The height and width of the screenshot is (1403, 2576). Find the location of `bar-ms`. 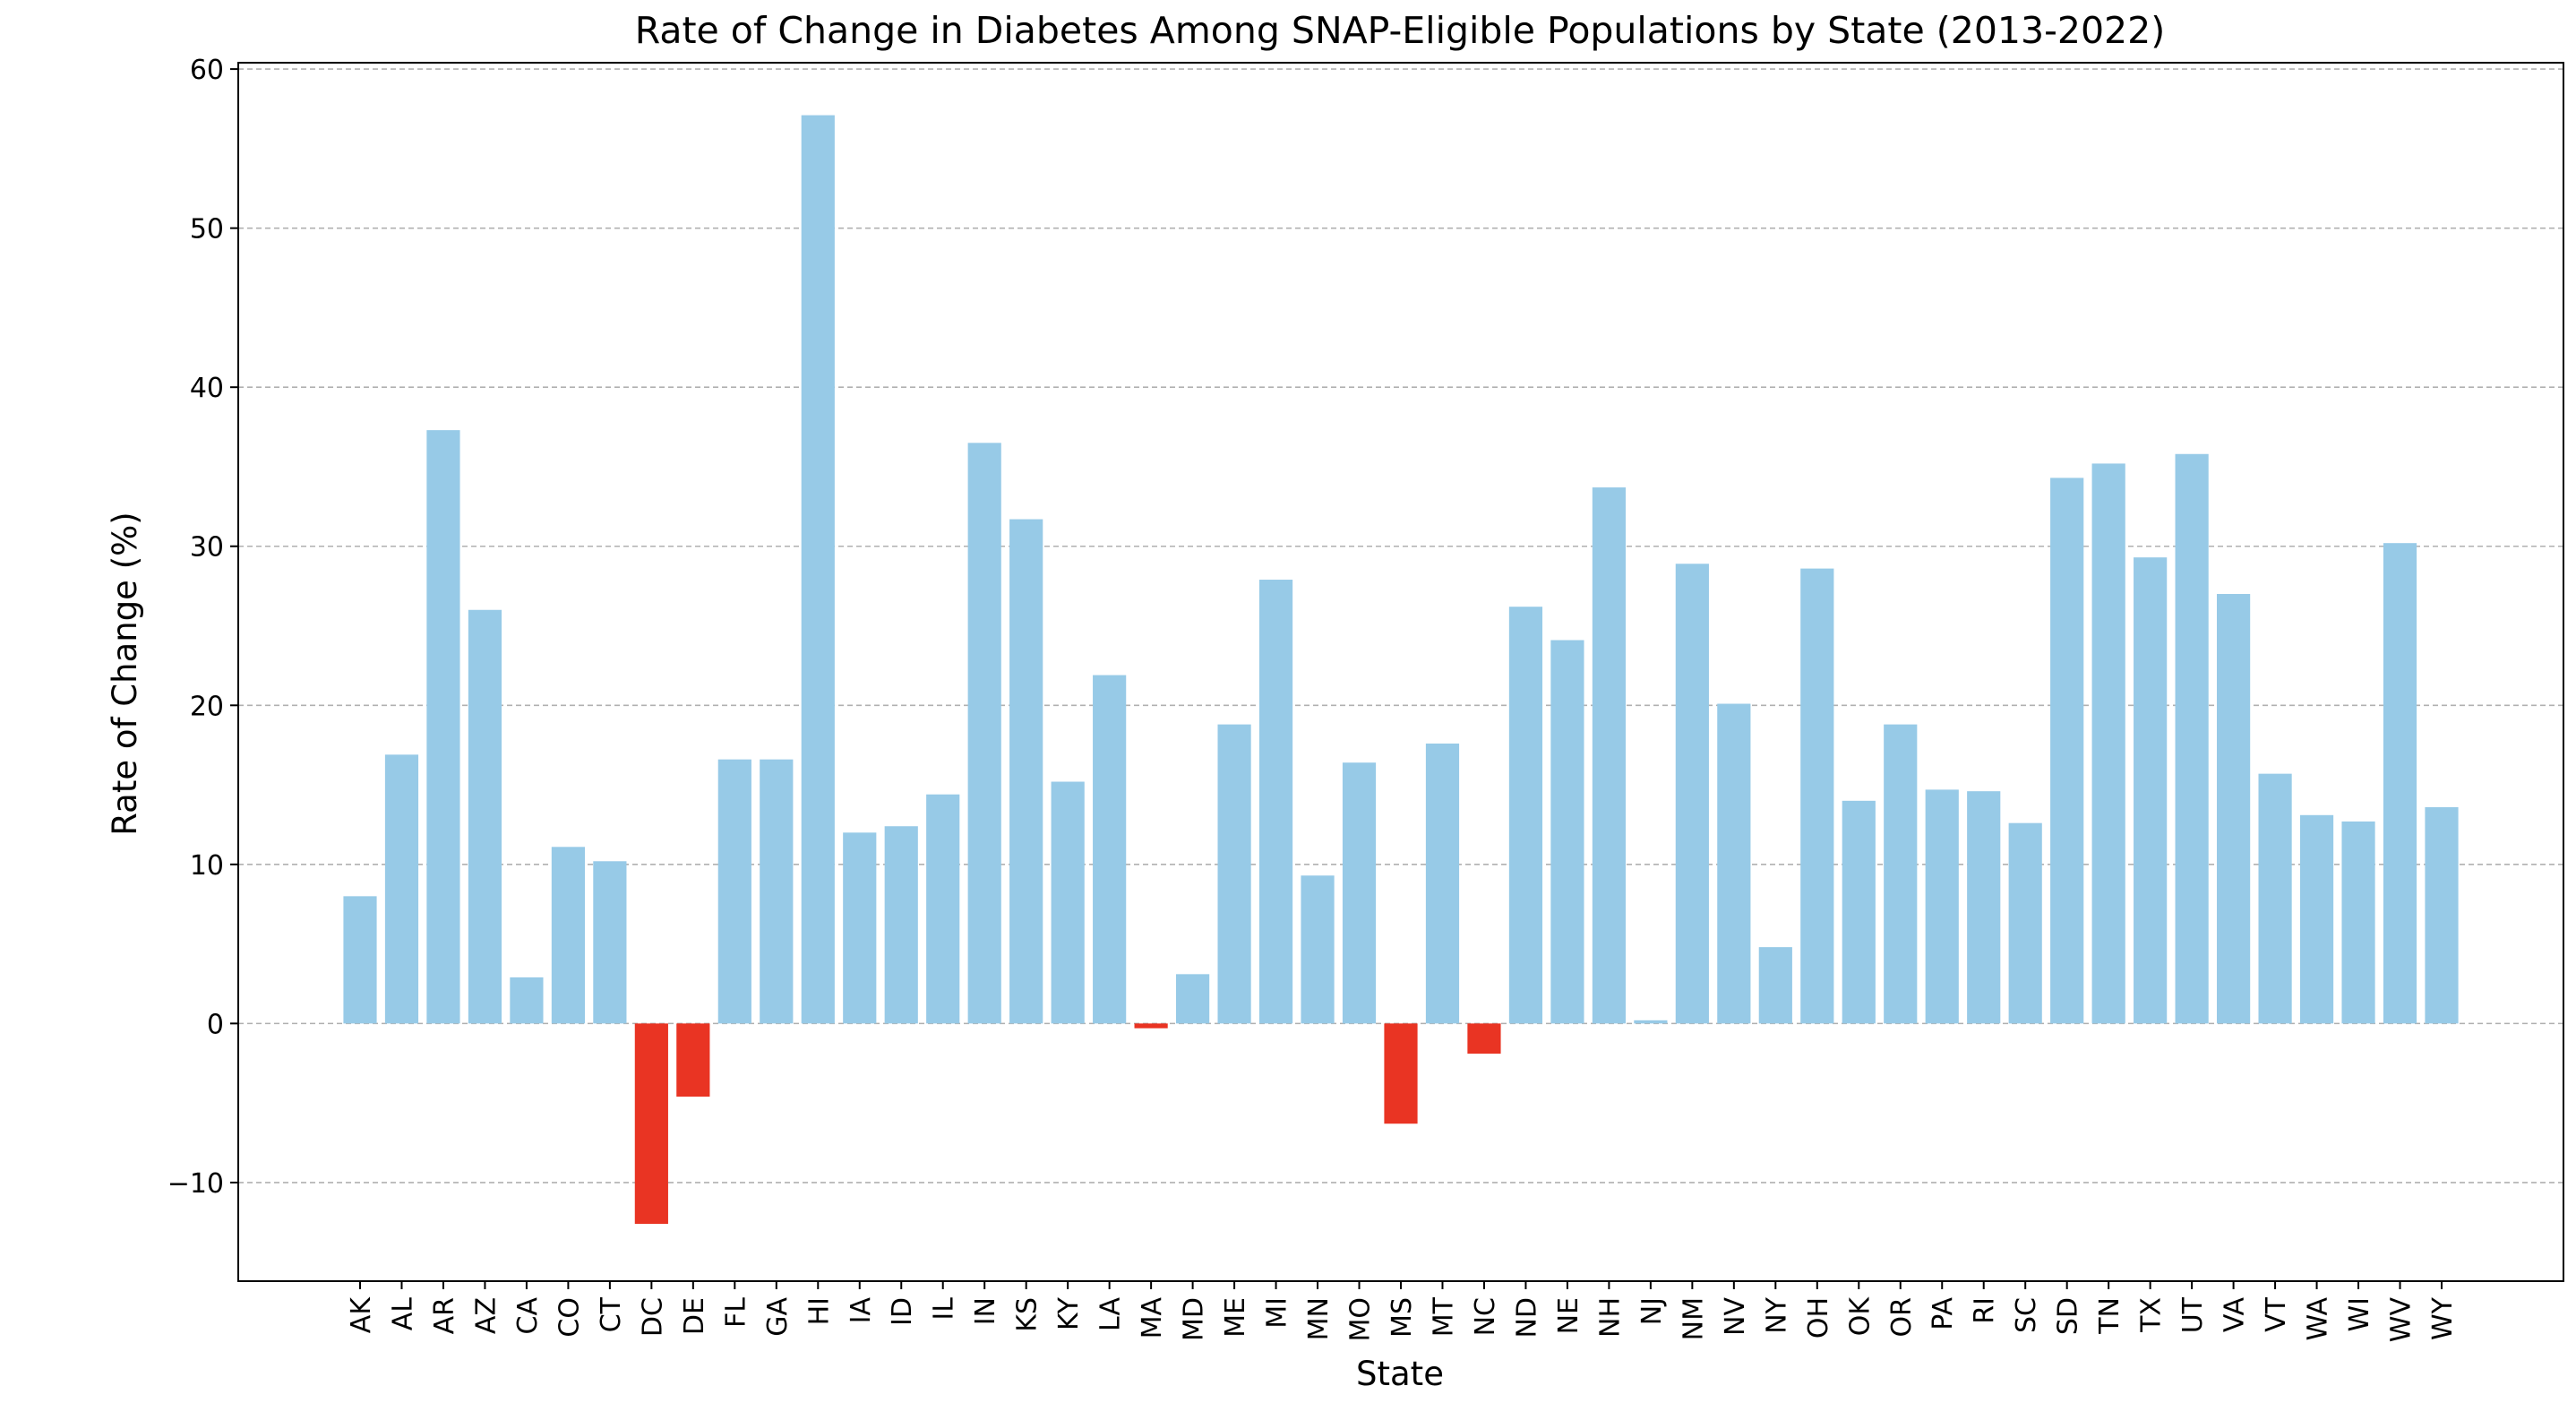

bar-ms is located at coordinates (1401, 1073).